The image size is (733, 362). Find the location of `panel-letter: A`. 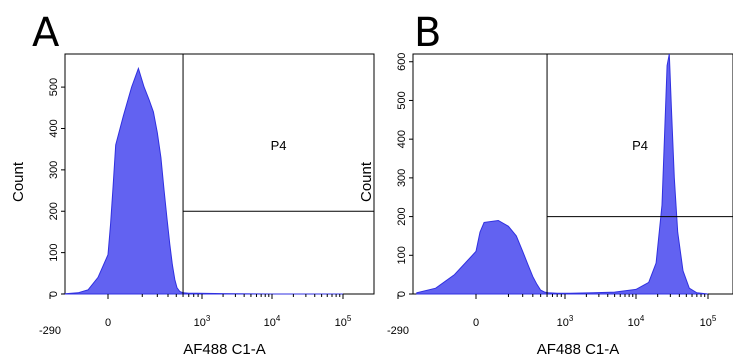

panel-letter: A is located at coordinates (46, 33).